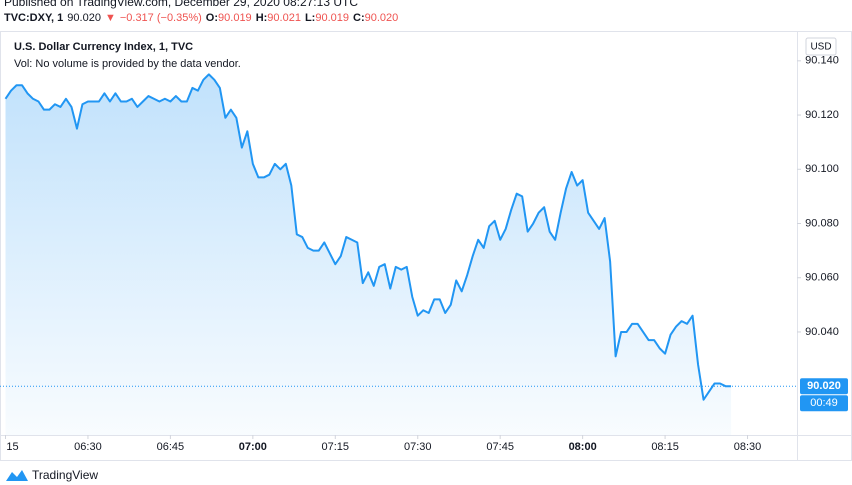 This screenshot has width=852, height=485. Describe the element at coordinates (822, 169) in the screenshot. I see `y-tick-label: 90.100` at that location.